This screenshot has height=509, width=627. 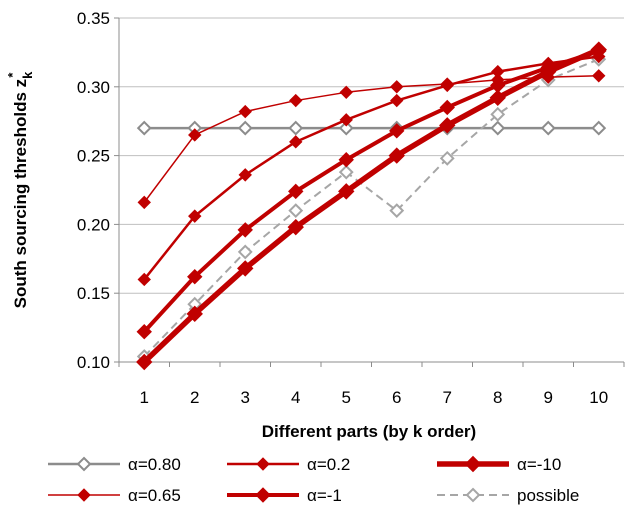 I want to click on y-tick-label: 0.25, so click(x=93, y=156).